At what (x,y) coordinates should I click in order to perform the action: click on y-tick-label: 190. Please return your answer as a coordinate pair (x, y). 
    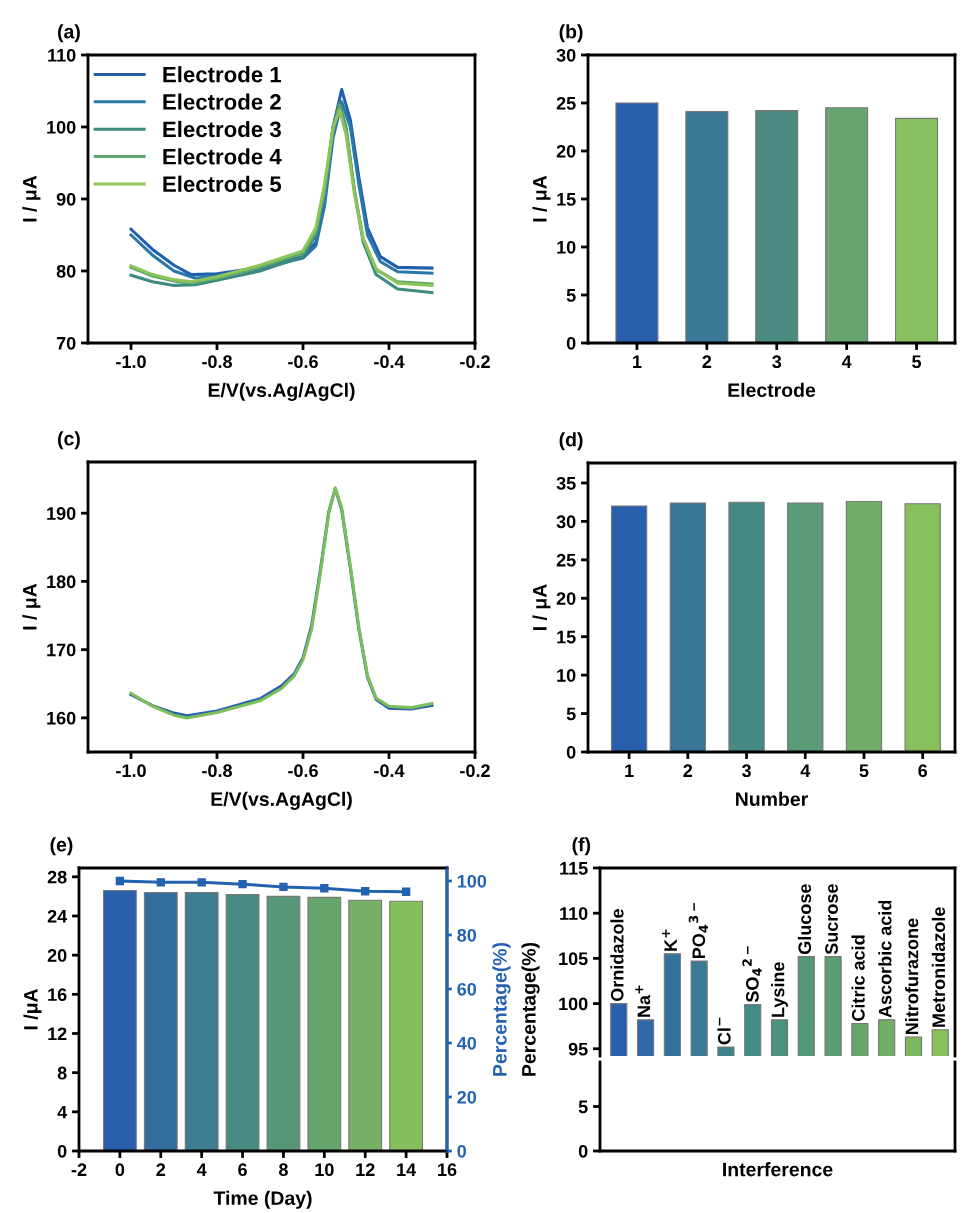
    Looking at the image, I should click on (61, 513).